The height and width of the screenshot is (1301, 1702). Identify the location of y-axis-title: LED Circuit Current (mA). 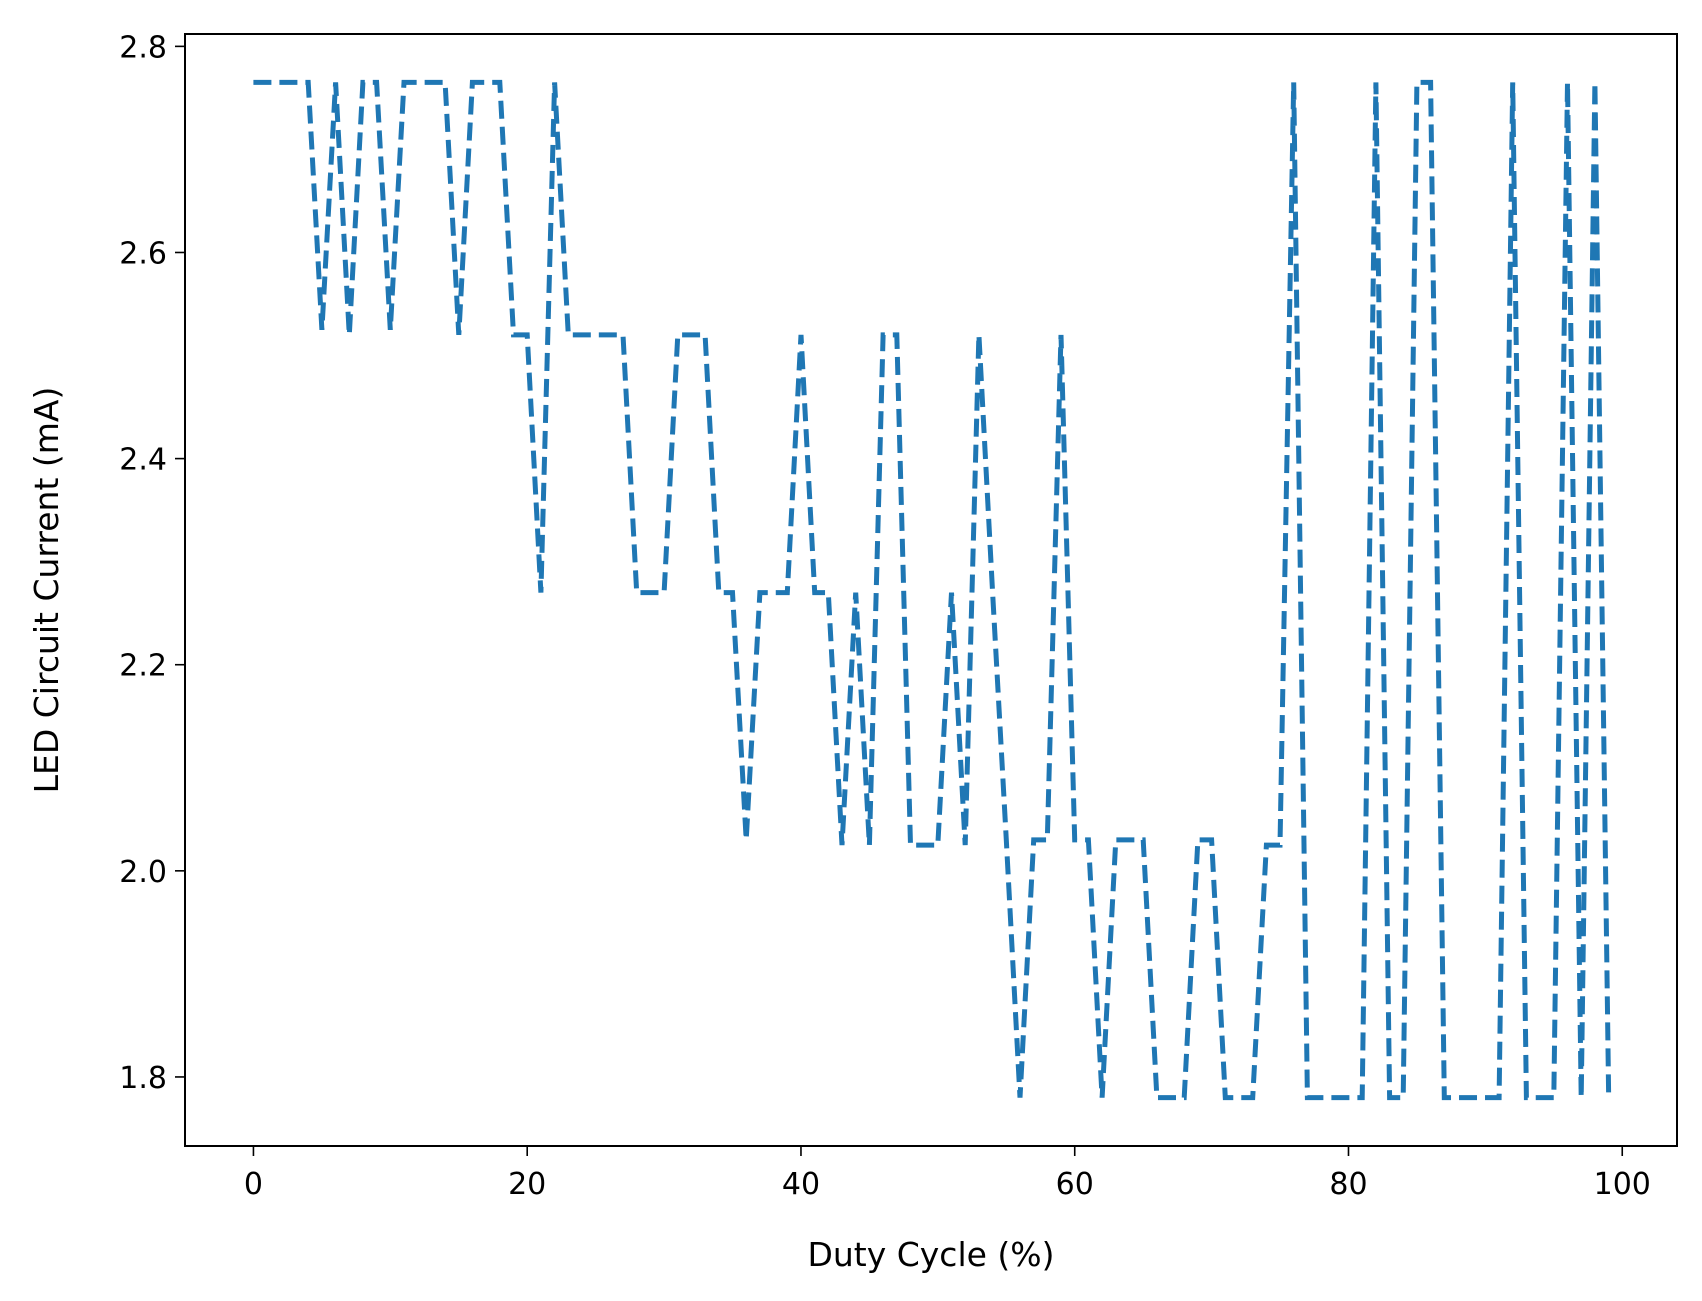
(46, 590).